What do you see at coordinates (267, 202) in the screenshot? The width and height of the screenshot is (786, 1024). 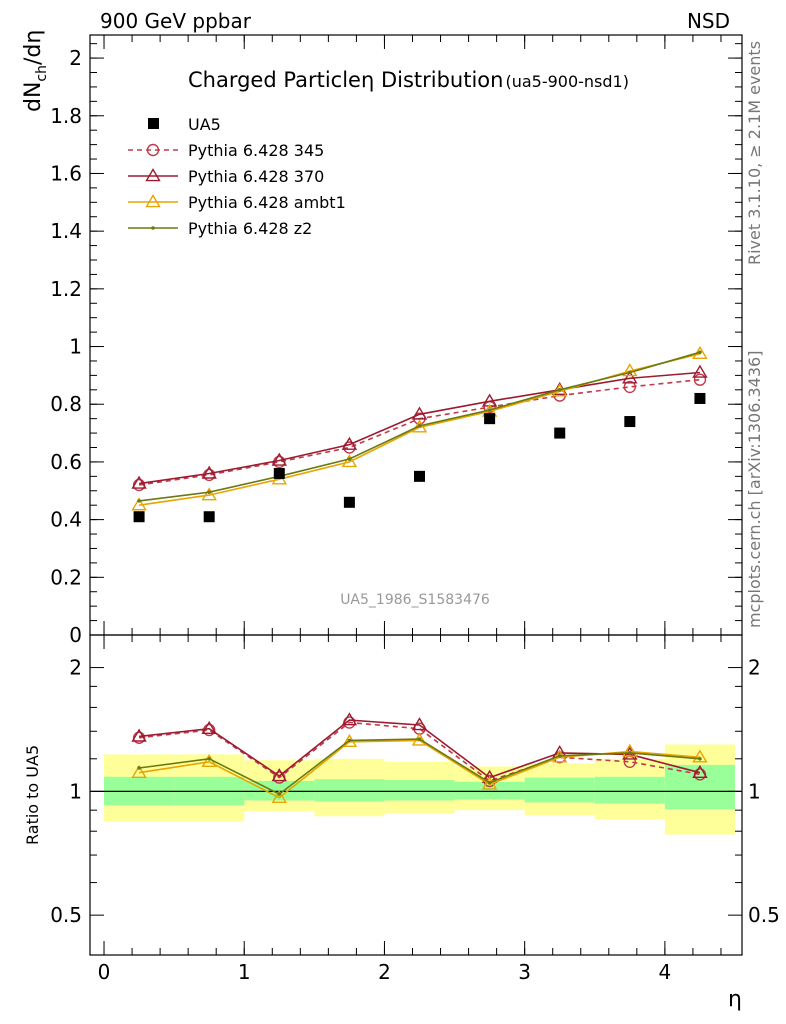 I see `legend-label: Pythia 6.428 ambt1` at bounding box center [267, 202].